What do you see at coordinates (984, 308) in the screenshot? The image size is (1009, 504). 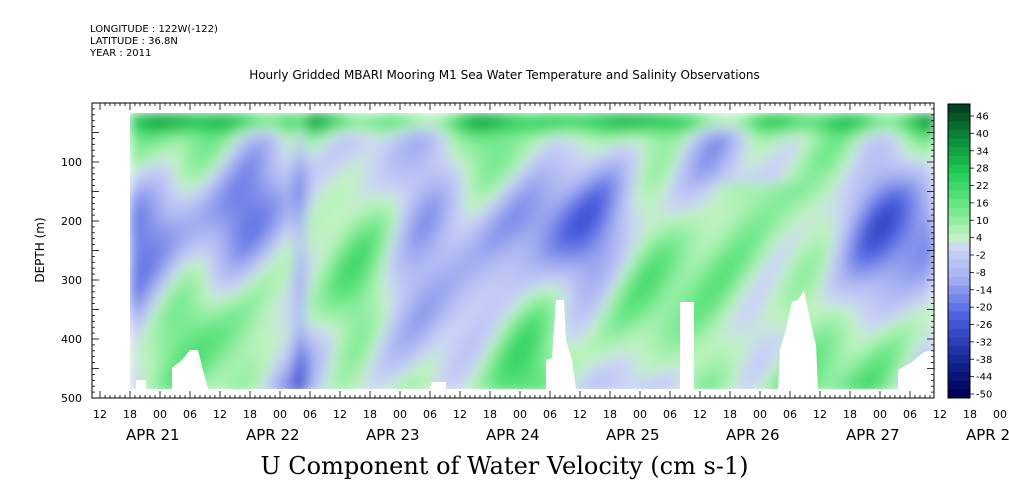 I see `colorbar-label: -20` at bounding box center [984, 308].